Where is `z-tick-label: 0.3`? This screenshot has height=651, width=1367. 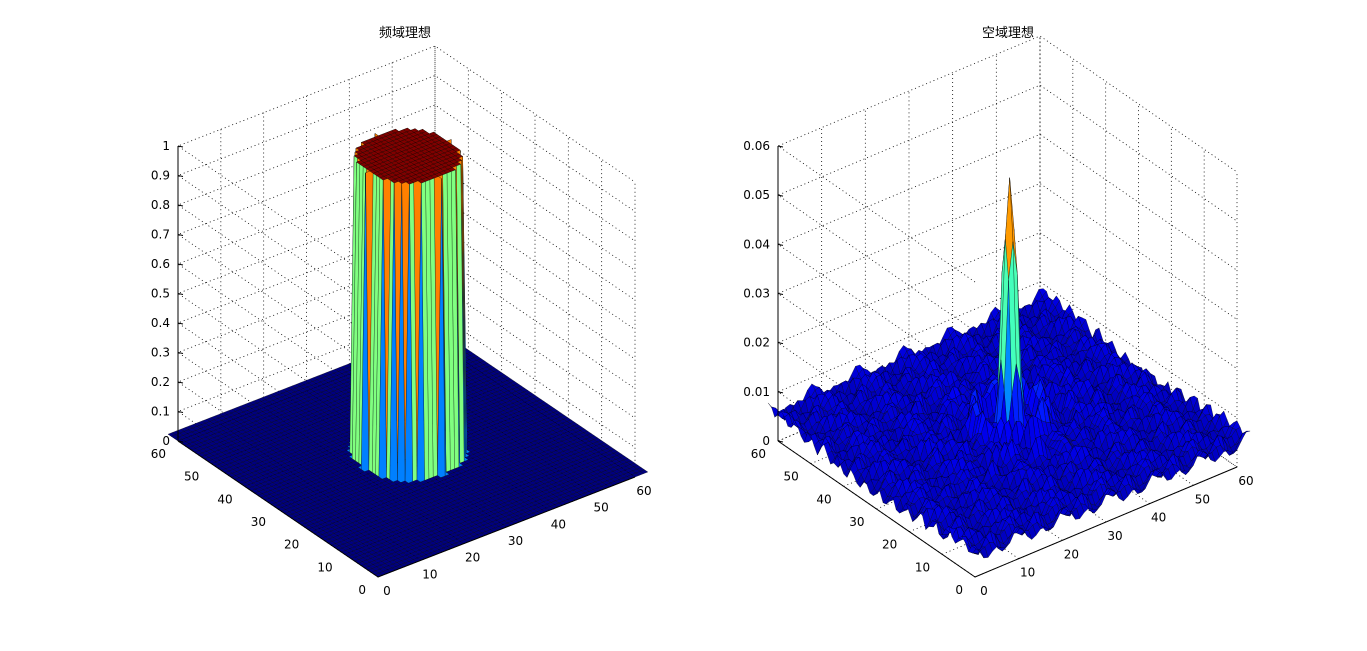 z-tick-label: 0.3 is located at coordinates (160, 353).